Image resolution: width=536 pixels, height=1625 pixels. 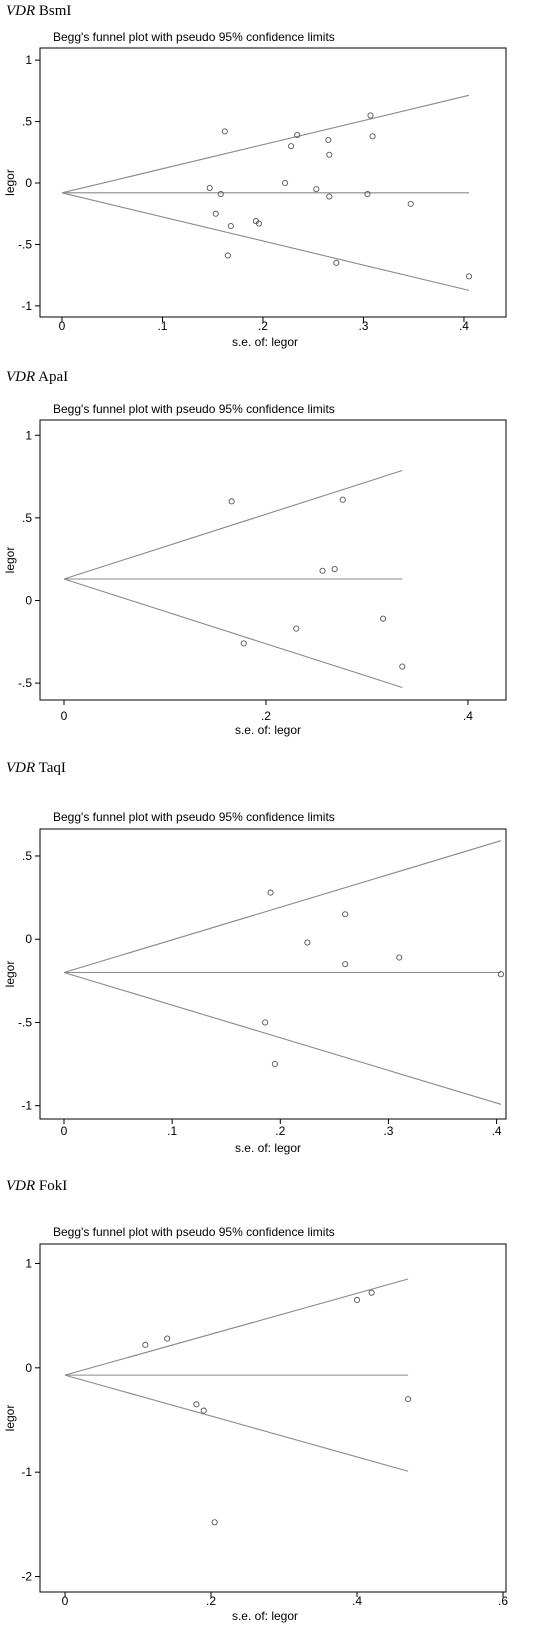 I want to click on y-tick-label: -2, so click(x=26, y=1577).